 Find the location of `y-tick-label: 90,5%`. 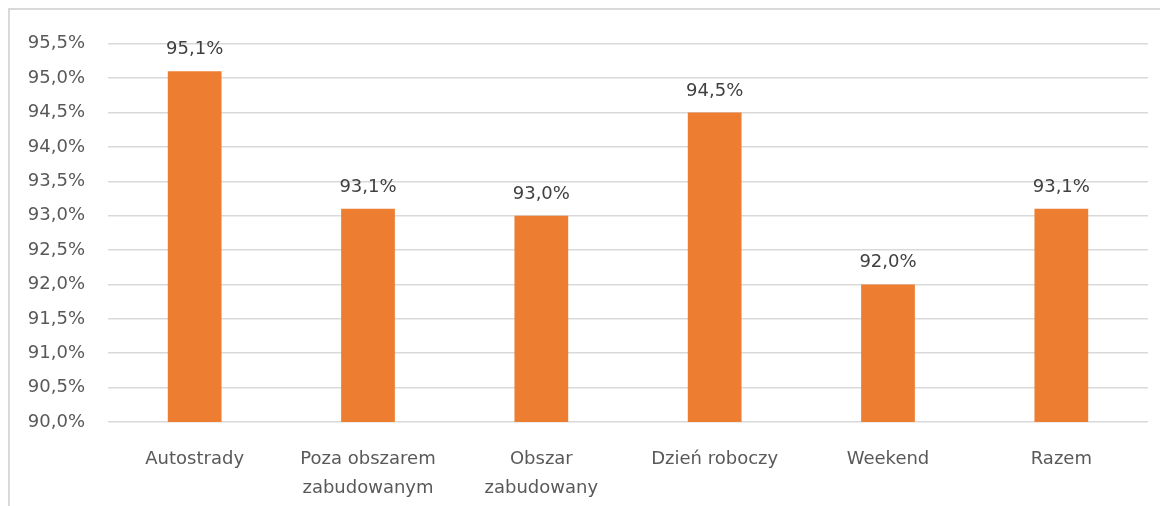

y-tick-label: 90,5% is located at coordinates (56, 386).